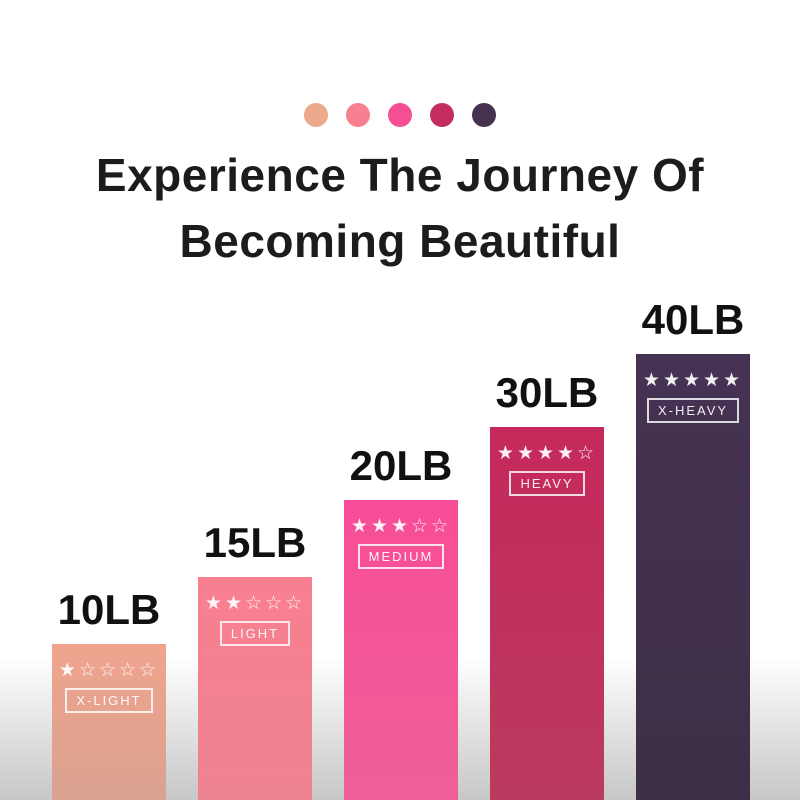 The image size is (800, 800). Describe the element at coordinates (442, 115) in the screenshot. I see `palette-dot-heavy` at that location.